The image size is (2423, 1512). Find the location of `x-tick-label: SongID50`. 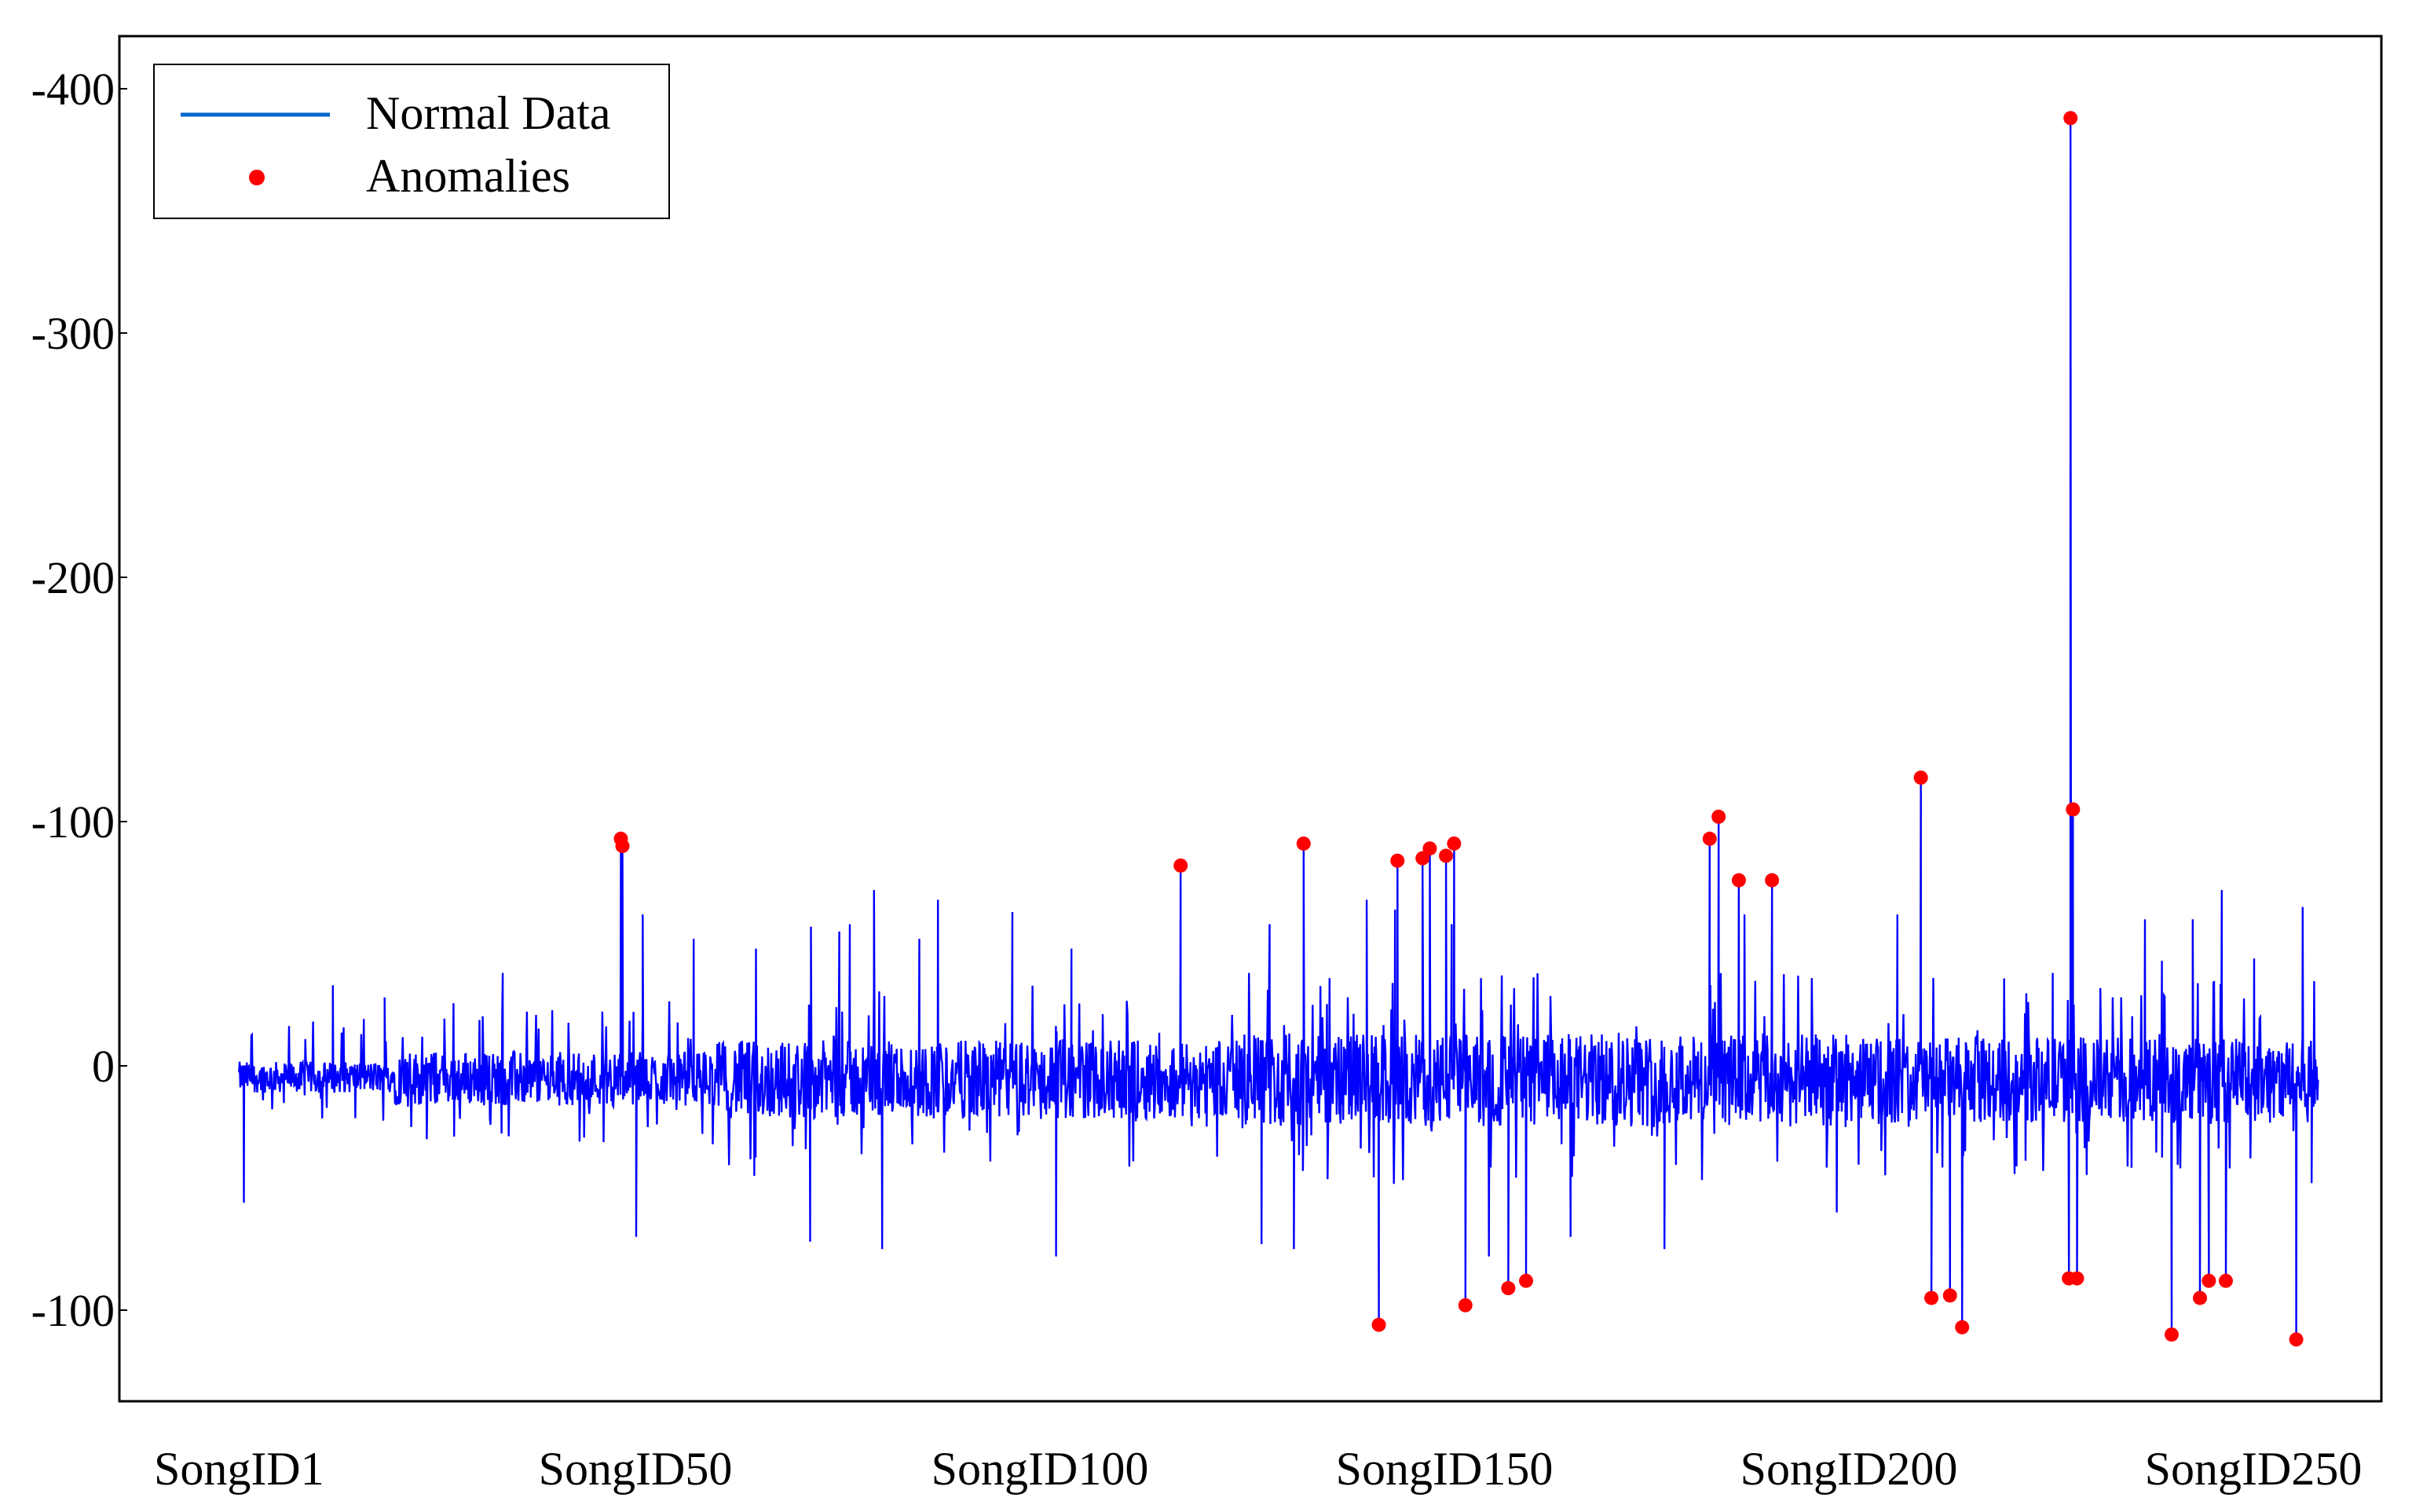

x-tick-label: SongID50 is located at coordinates (636, 1469).